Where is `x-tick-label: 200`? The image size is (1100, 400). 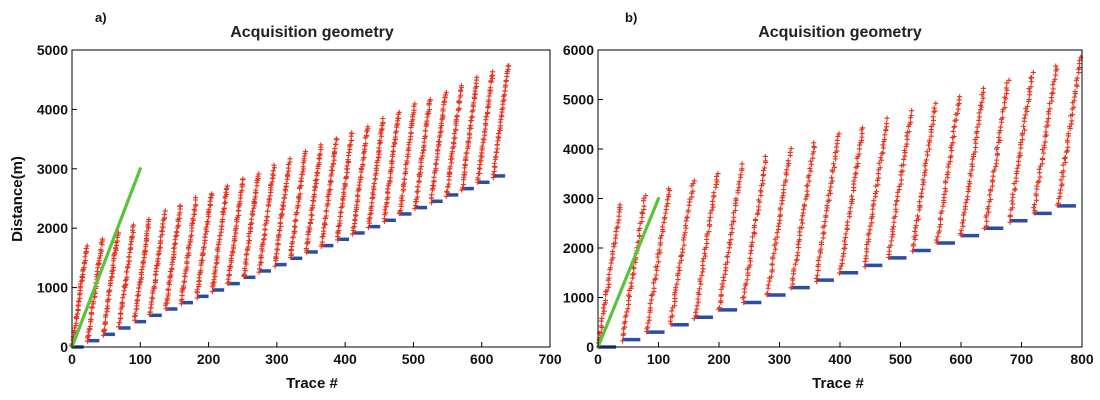
x-tick-label: 200 is located at coordinates (719, 359).